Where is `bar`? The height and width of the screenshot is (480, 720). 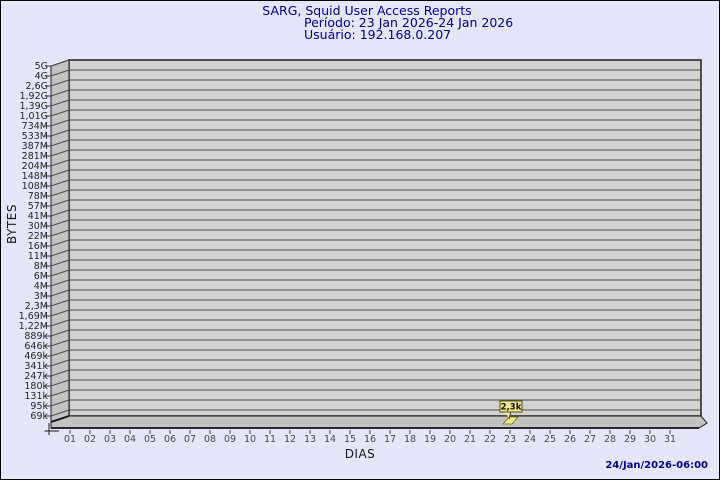 bar is located at coordinates (510, 420).